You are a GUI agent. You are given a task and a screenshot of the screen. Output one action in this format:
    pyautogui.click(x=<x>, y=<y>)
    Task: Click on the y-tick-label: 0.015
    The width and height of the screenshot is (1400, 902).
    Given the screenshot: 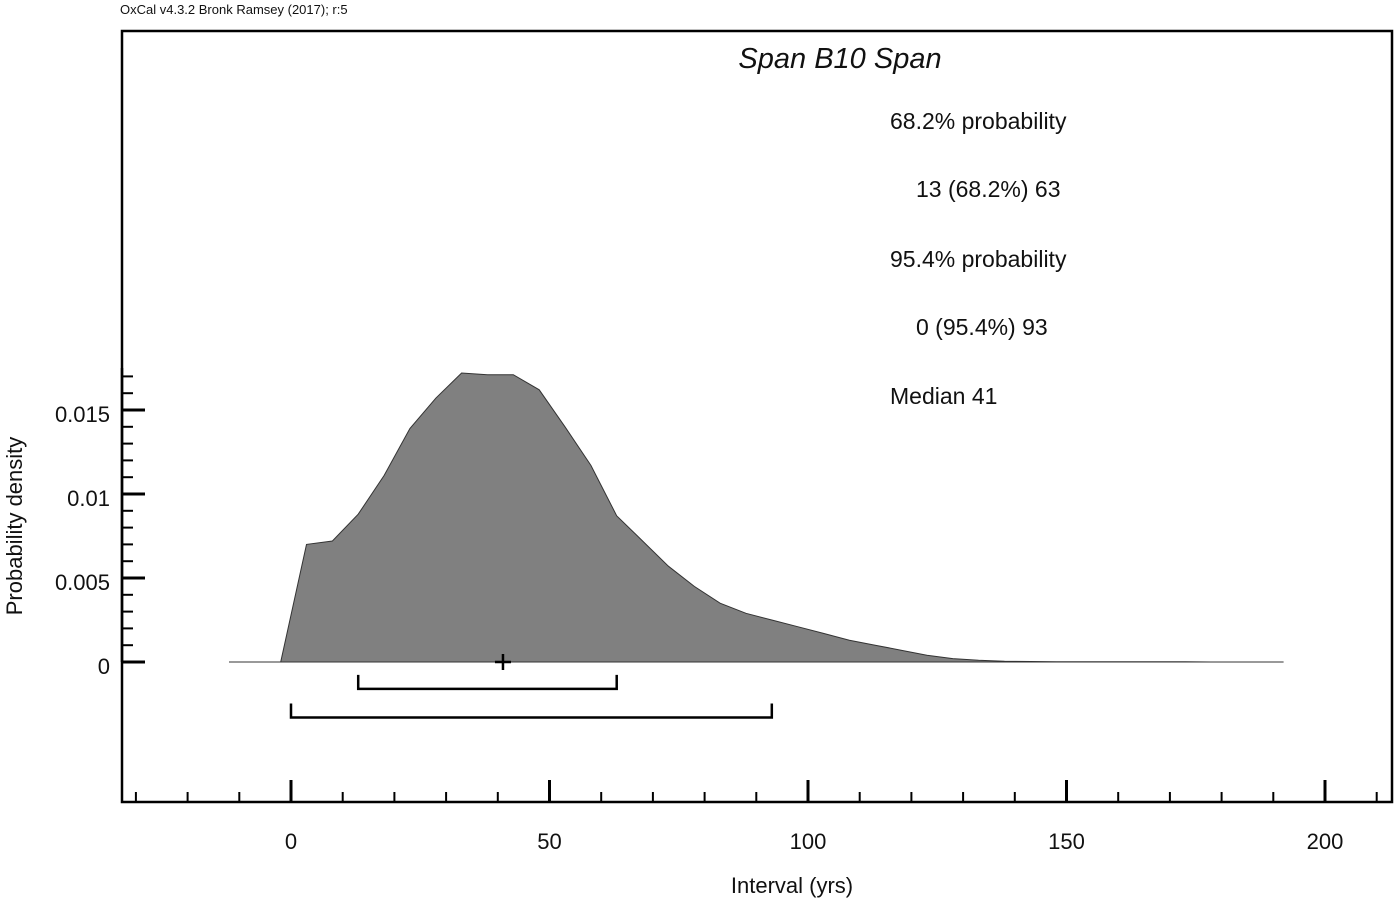 What is the action you would take?
    pyautogui.click(x=82, y=414)
    